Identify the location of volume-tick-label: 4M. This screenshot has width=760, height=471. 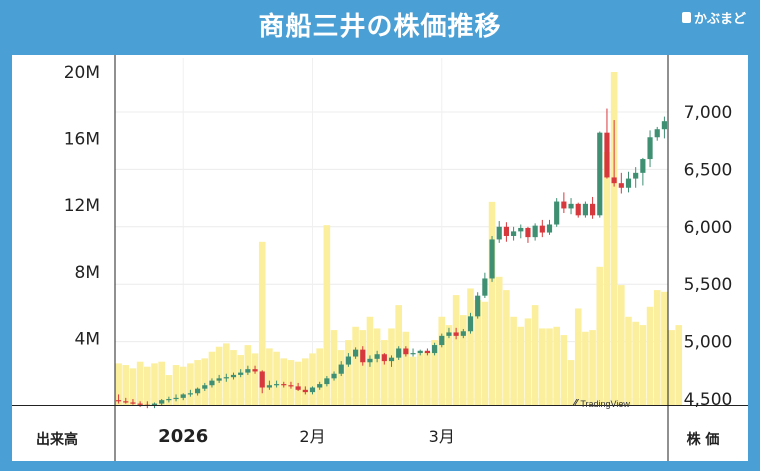
(87, 339).